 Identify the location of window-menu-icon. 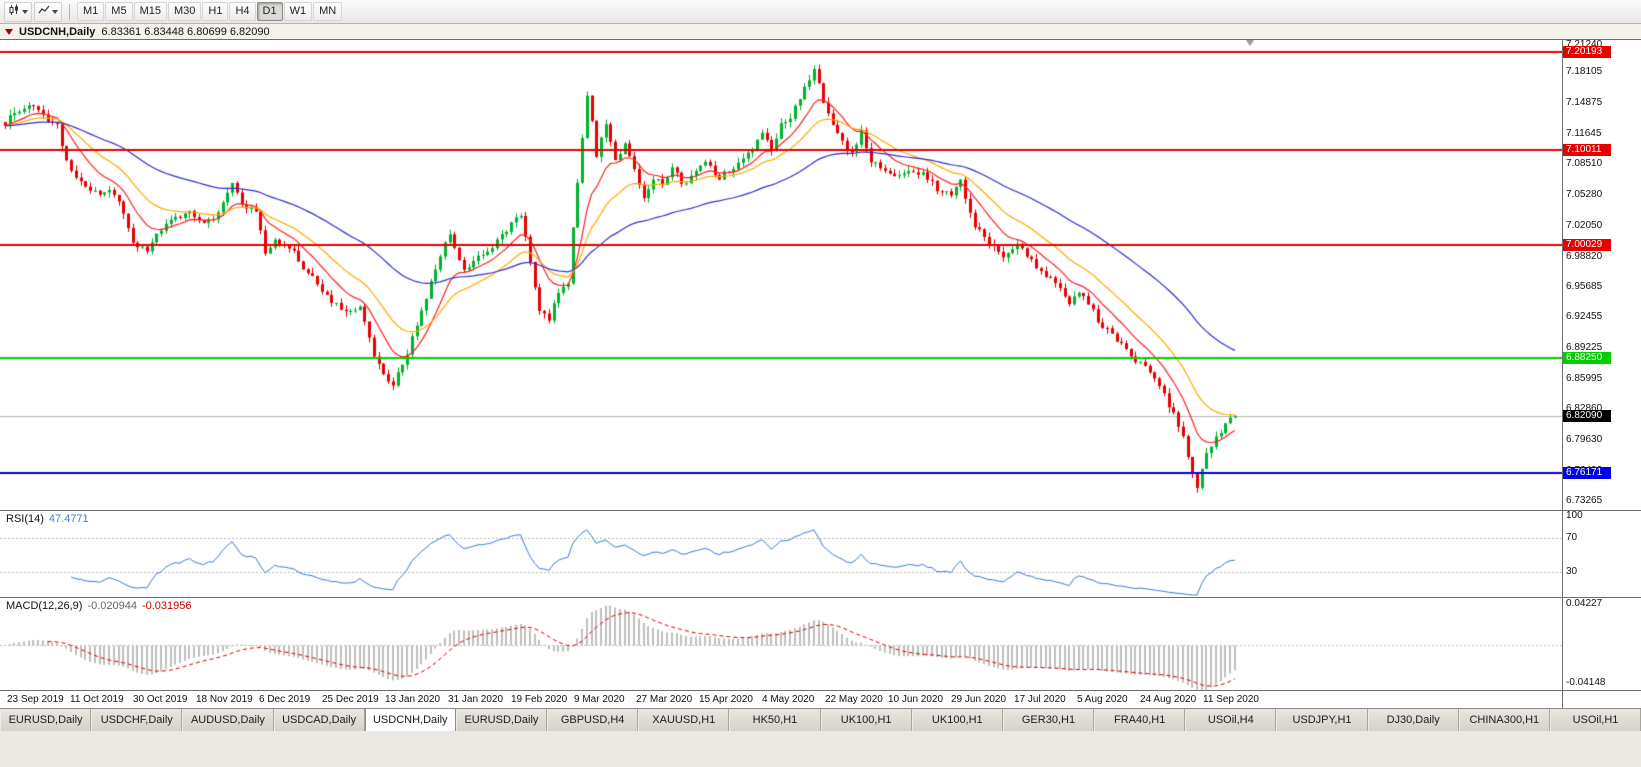
(9, 31).